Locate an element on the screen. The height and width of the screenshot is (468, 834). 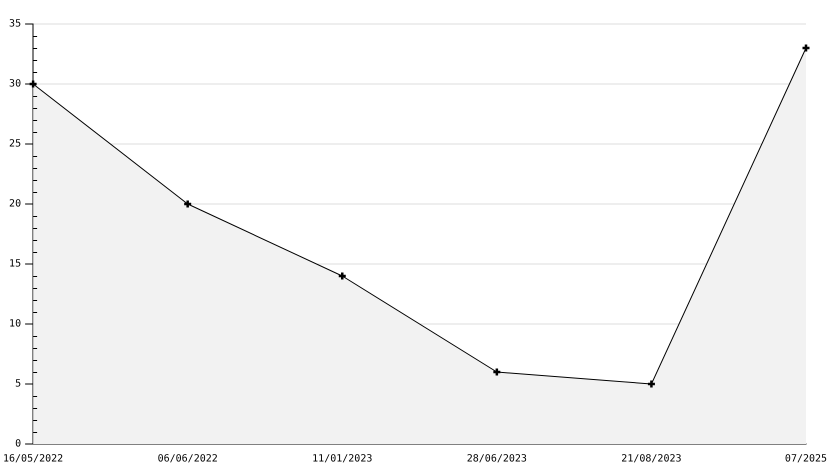
x-tick-label: 16/05/2022 is located at coordinates (33, 459).